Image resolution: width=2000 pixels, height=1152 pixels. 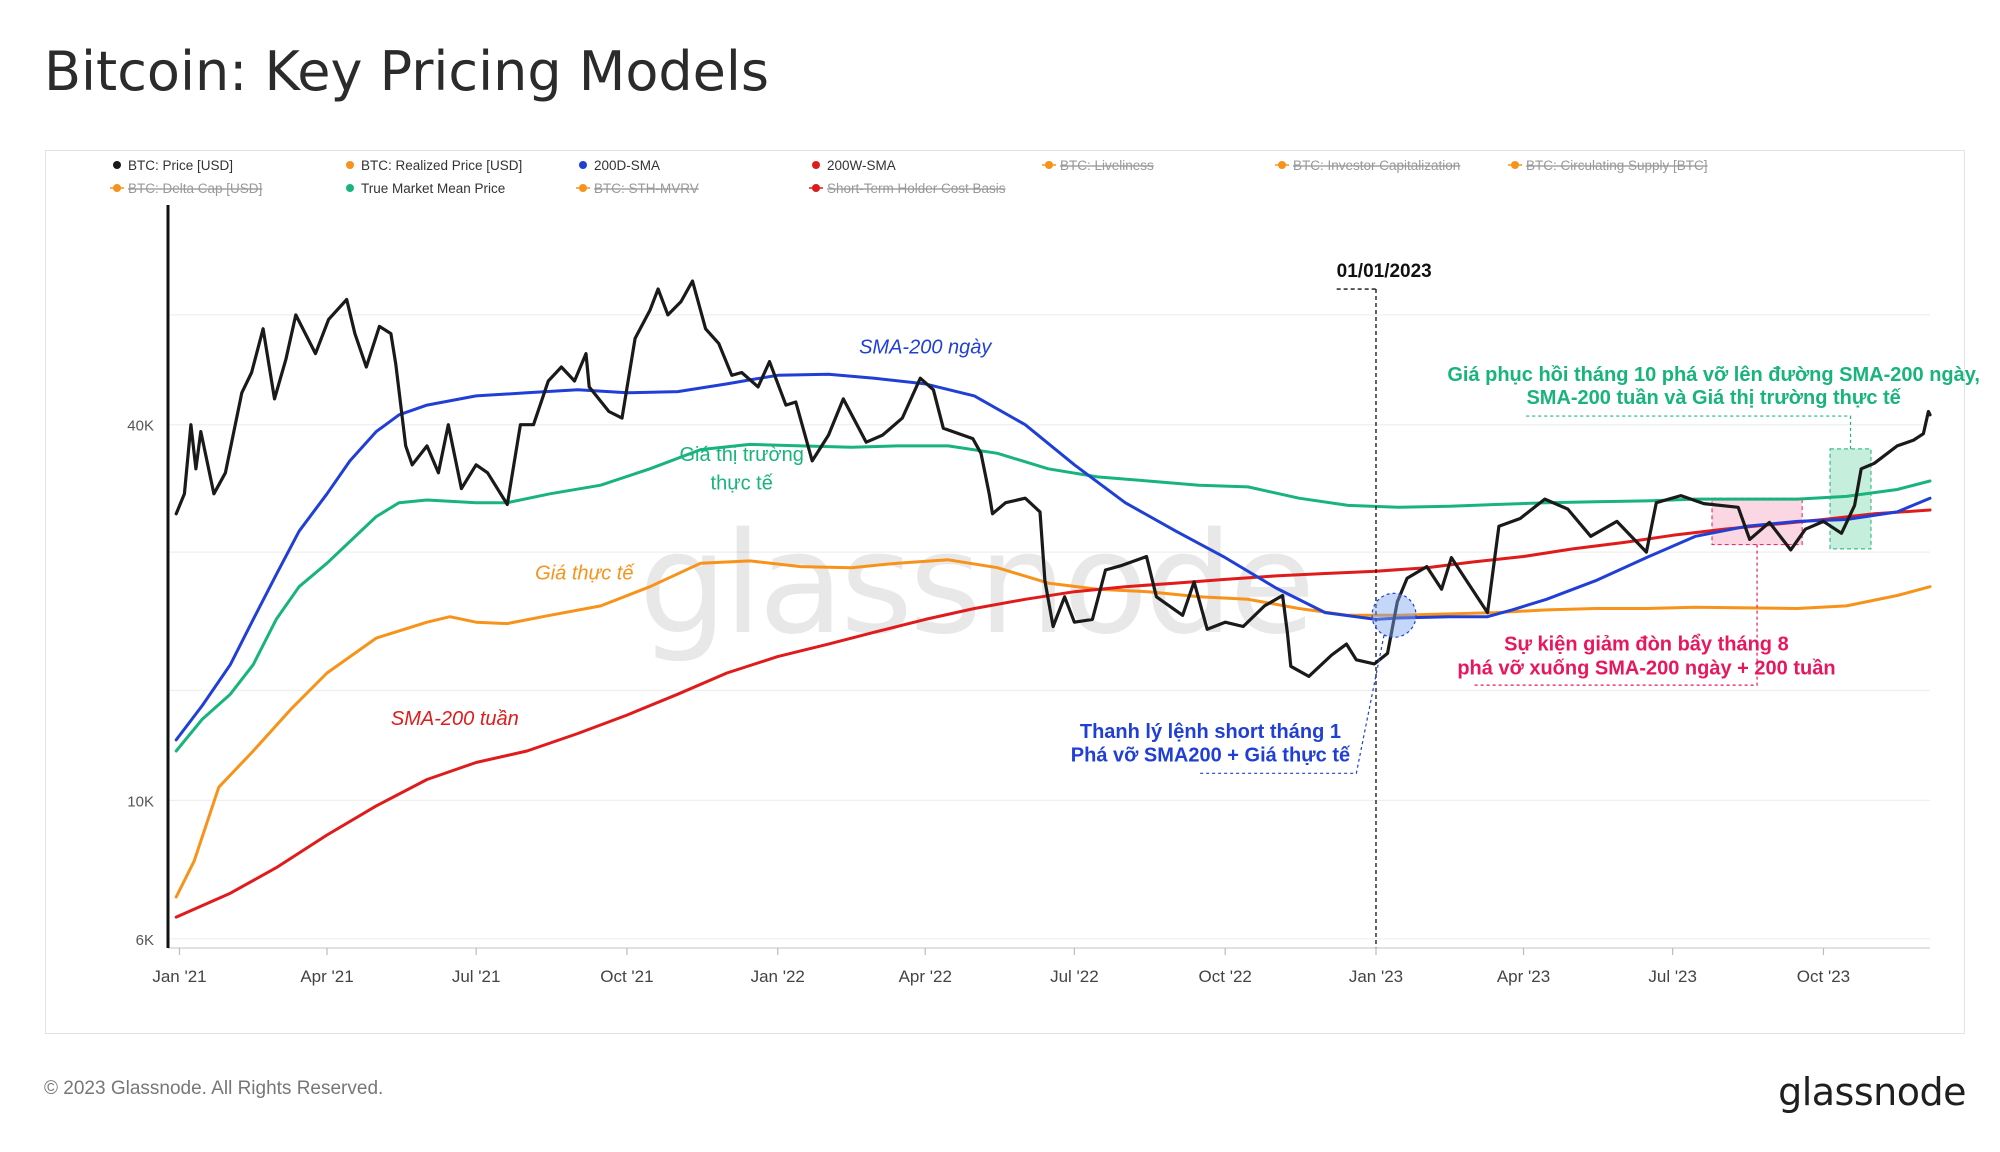 I want to click on legend-item: BTC: Liveliness, so click(x=1098, y=165).